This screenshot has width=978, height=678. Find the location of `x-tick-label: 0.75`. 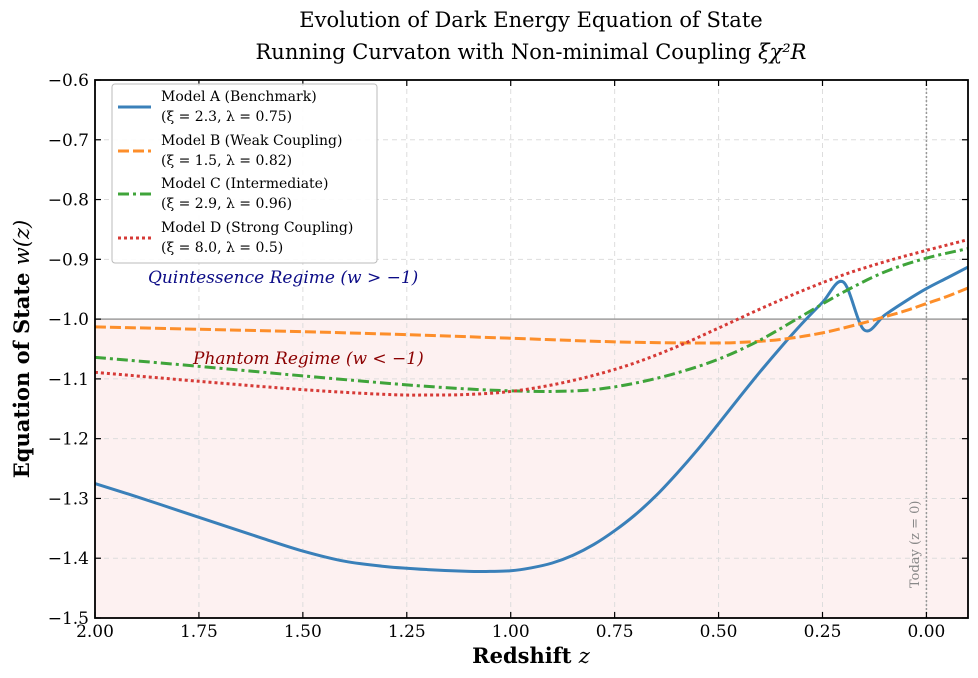

x-tick-label: 0.75 is located at coordinates (615, 632).